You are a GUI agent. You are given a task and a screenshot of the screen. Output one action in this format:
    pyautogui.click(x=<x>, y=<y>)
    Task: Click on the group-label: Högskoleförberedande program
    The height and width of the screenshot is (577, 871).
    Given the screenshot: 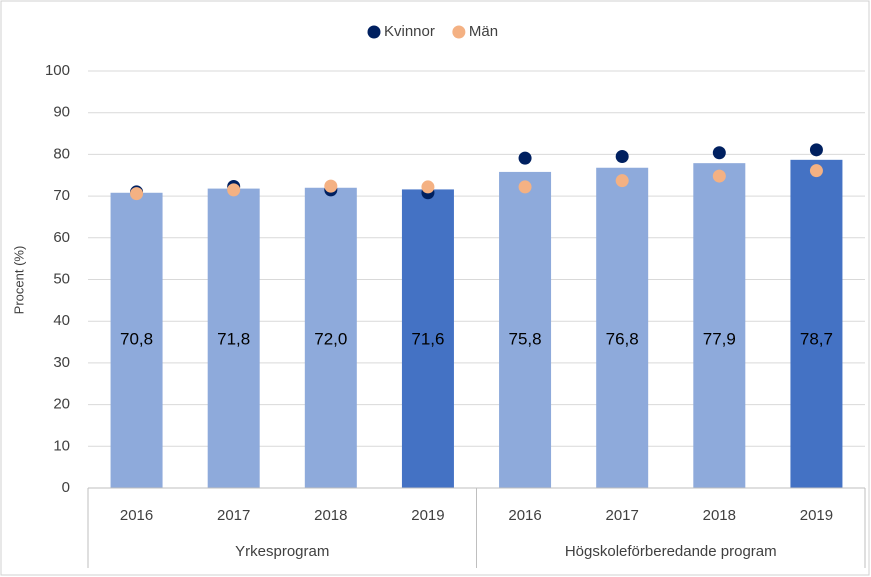 What is the action you would take?
    pyautogui.click(x=671, y=551)
    